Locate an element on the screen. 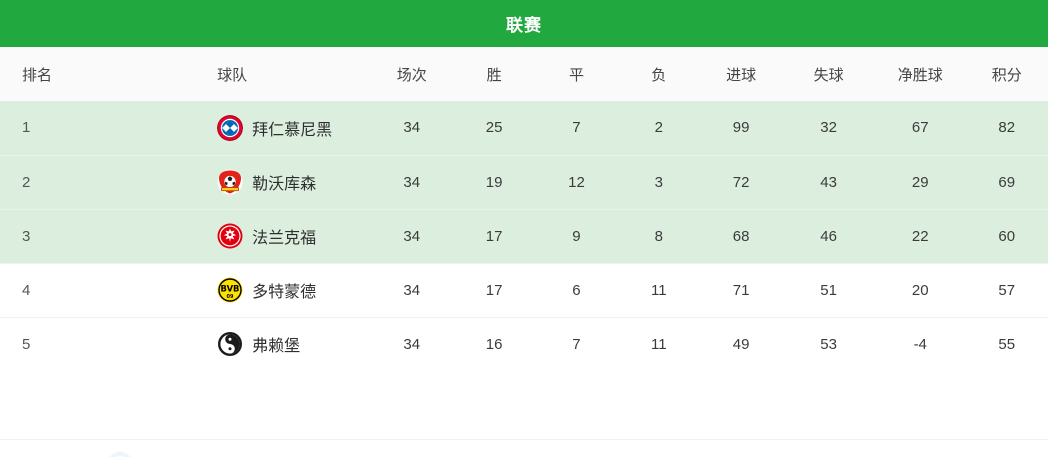 Image resolution: width=1048 pixels, height=457 pixels. cell-points: 60 is located at coordinates (1006, 235).